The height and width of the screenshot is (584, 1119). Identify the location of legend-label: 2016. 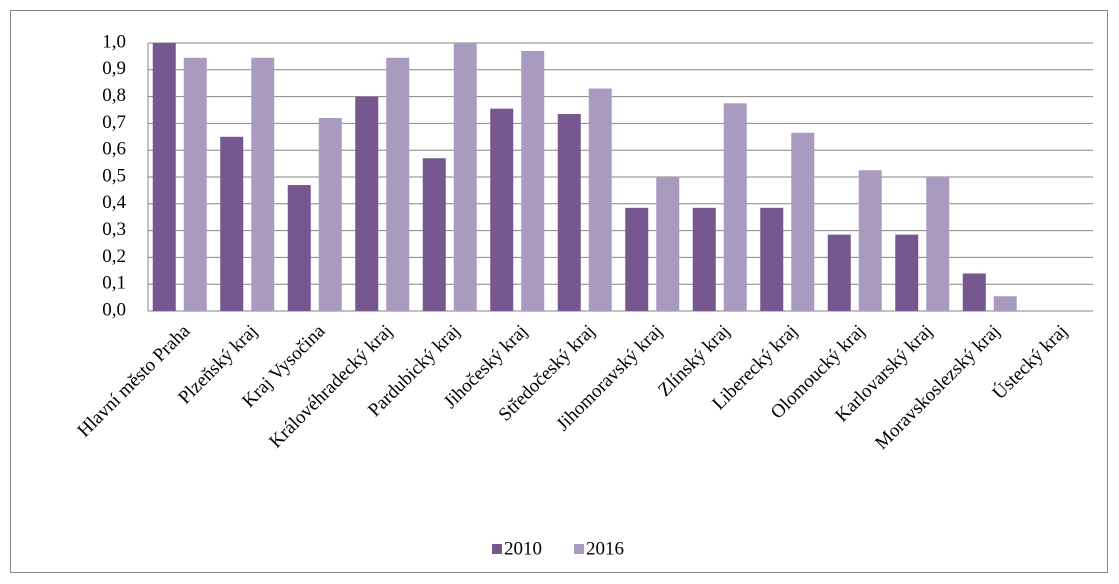
(605, 548).